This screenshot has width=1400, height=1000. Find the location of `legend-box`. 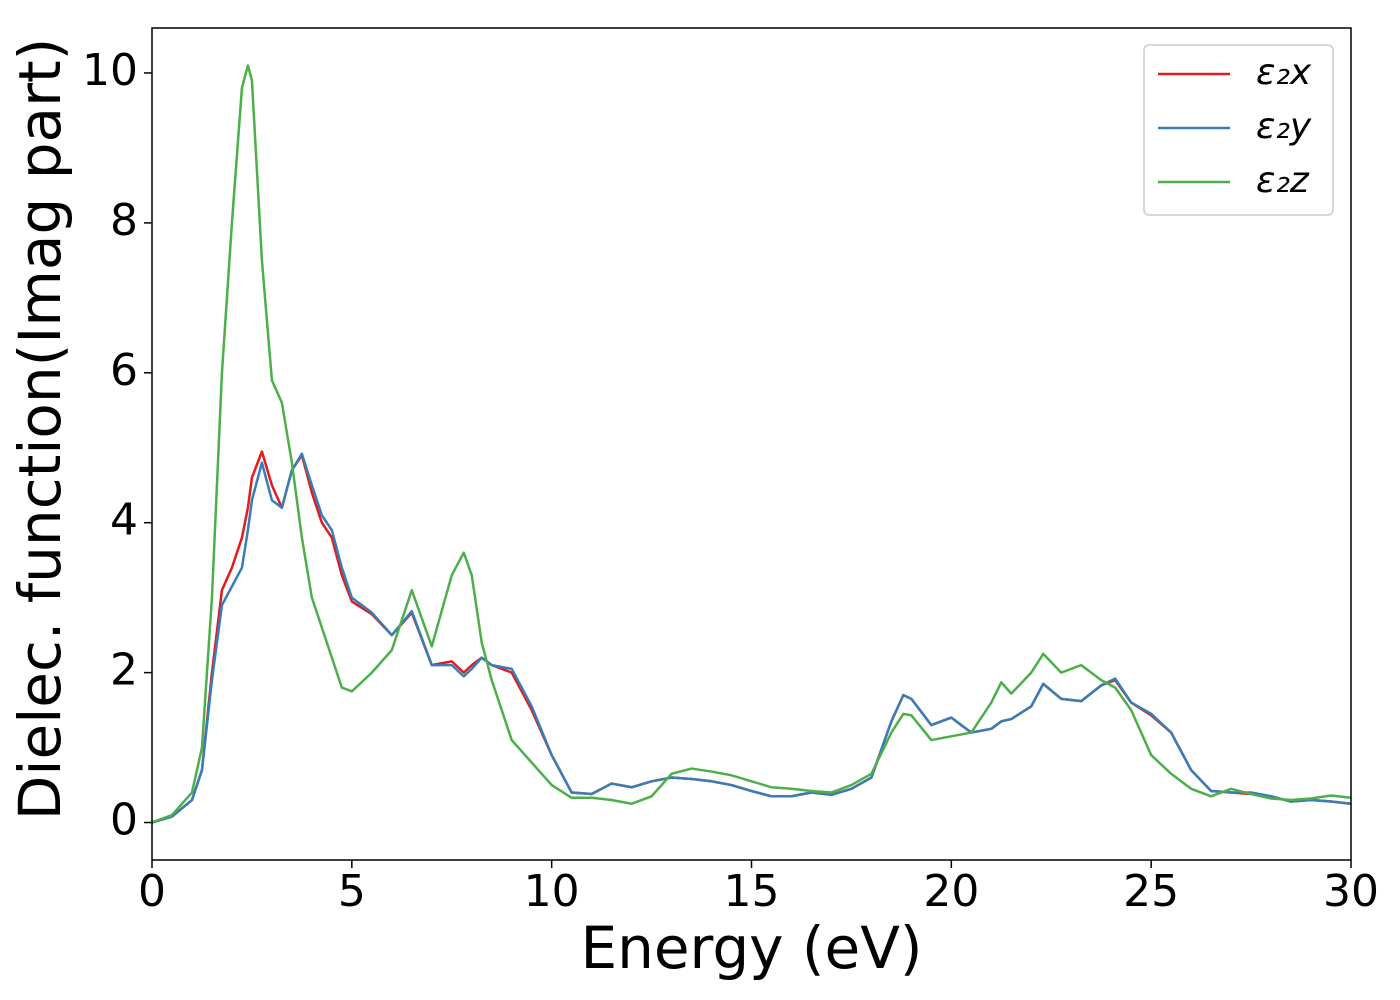

legend-box is located at coordinates (1238, 130).